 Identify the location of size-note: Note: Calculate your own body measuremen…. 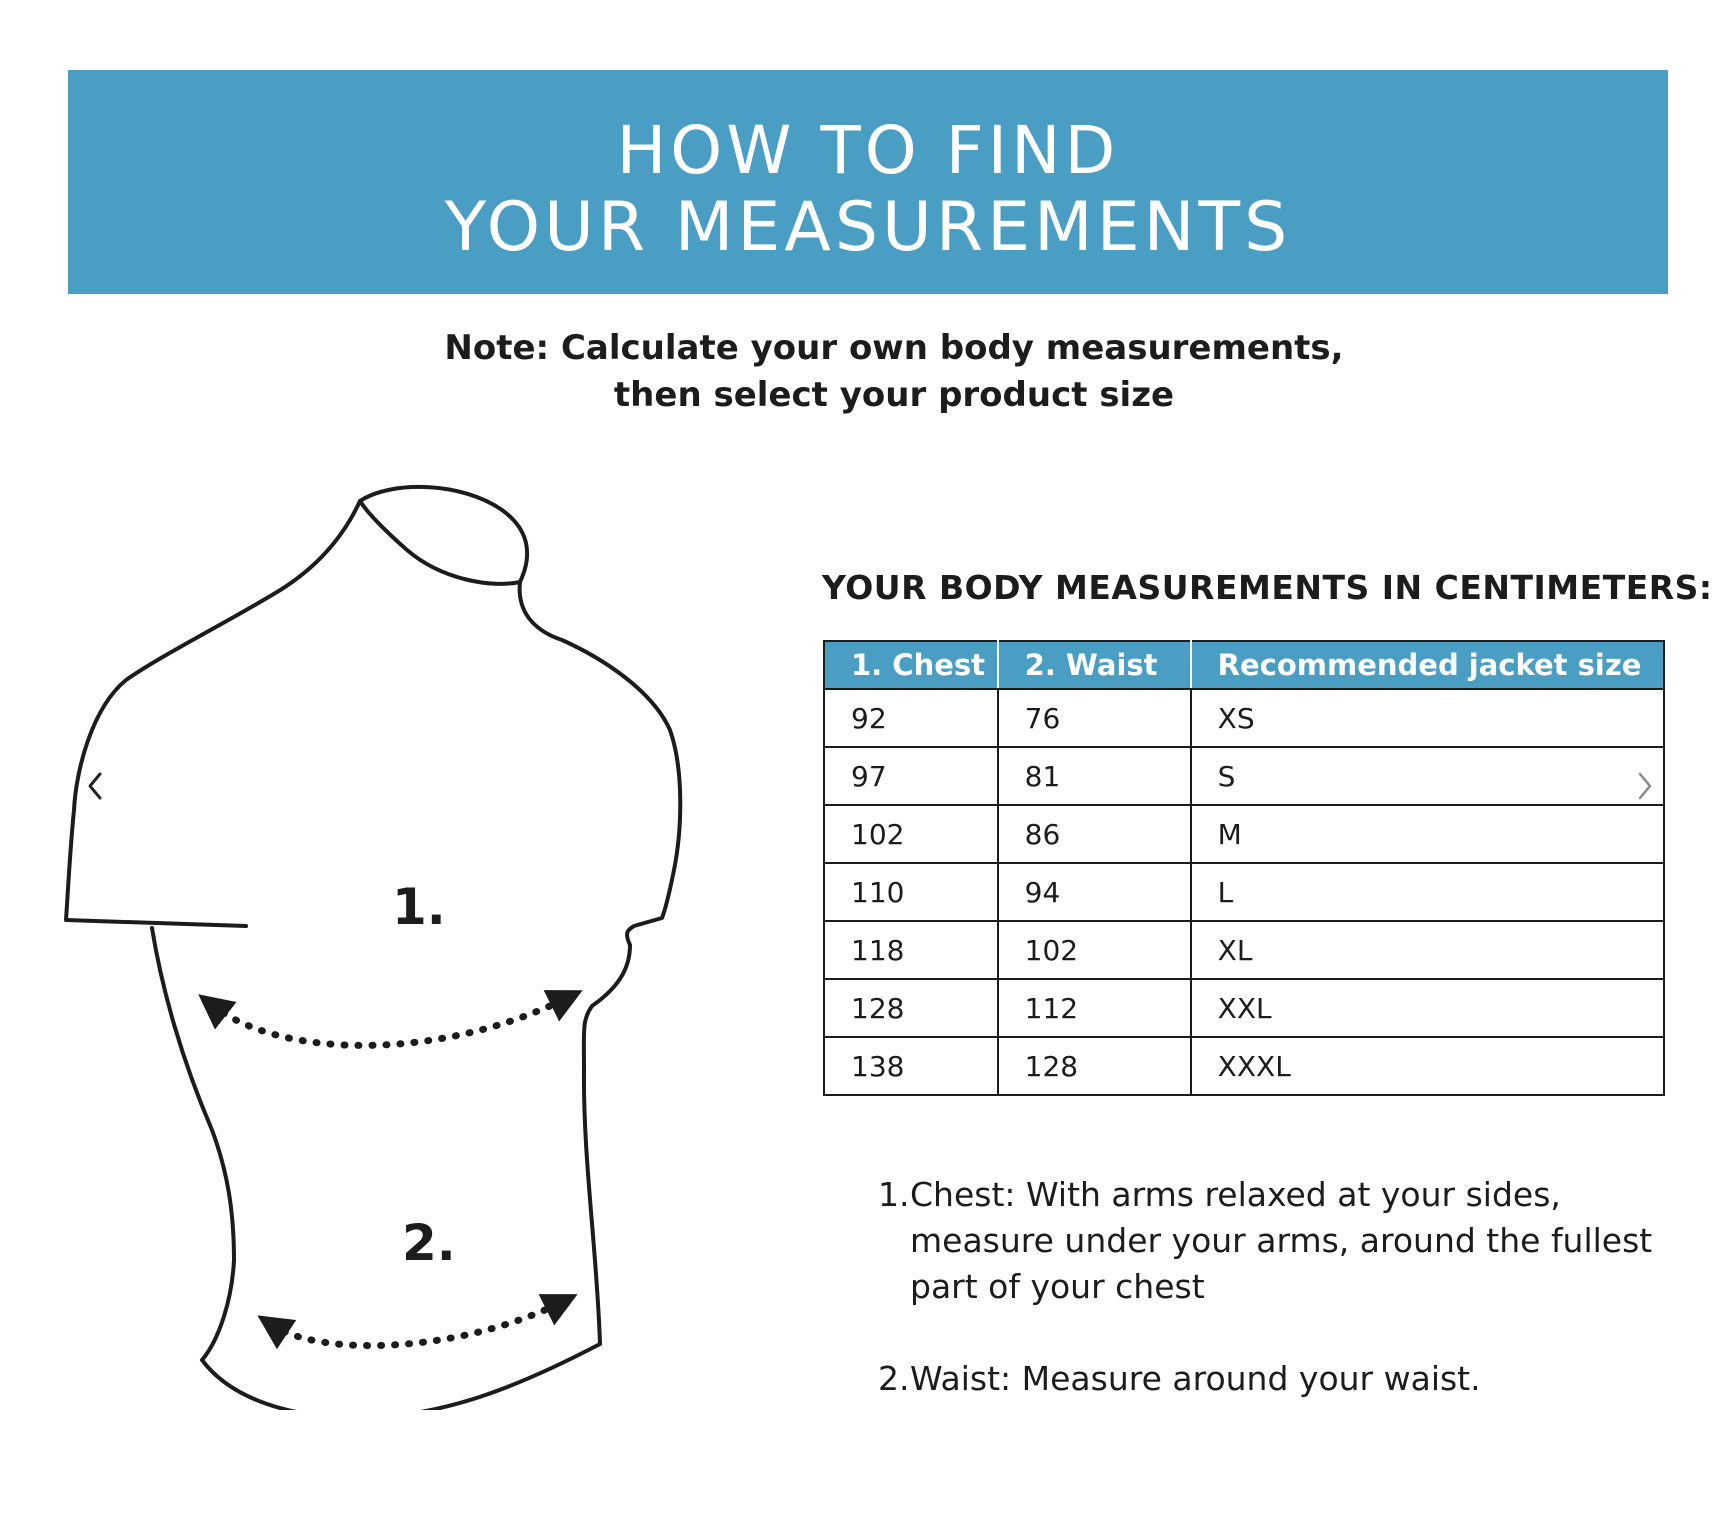
(860, 372).